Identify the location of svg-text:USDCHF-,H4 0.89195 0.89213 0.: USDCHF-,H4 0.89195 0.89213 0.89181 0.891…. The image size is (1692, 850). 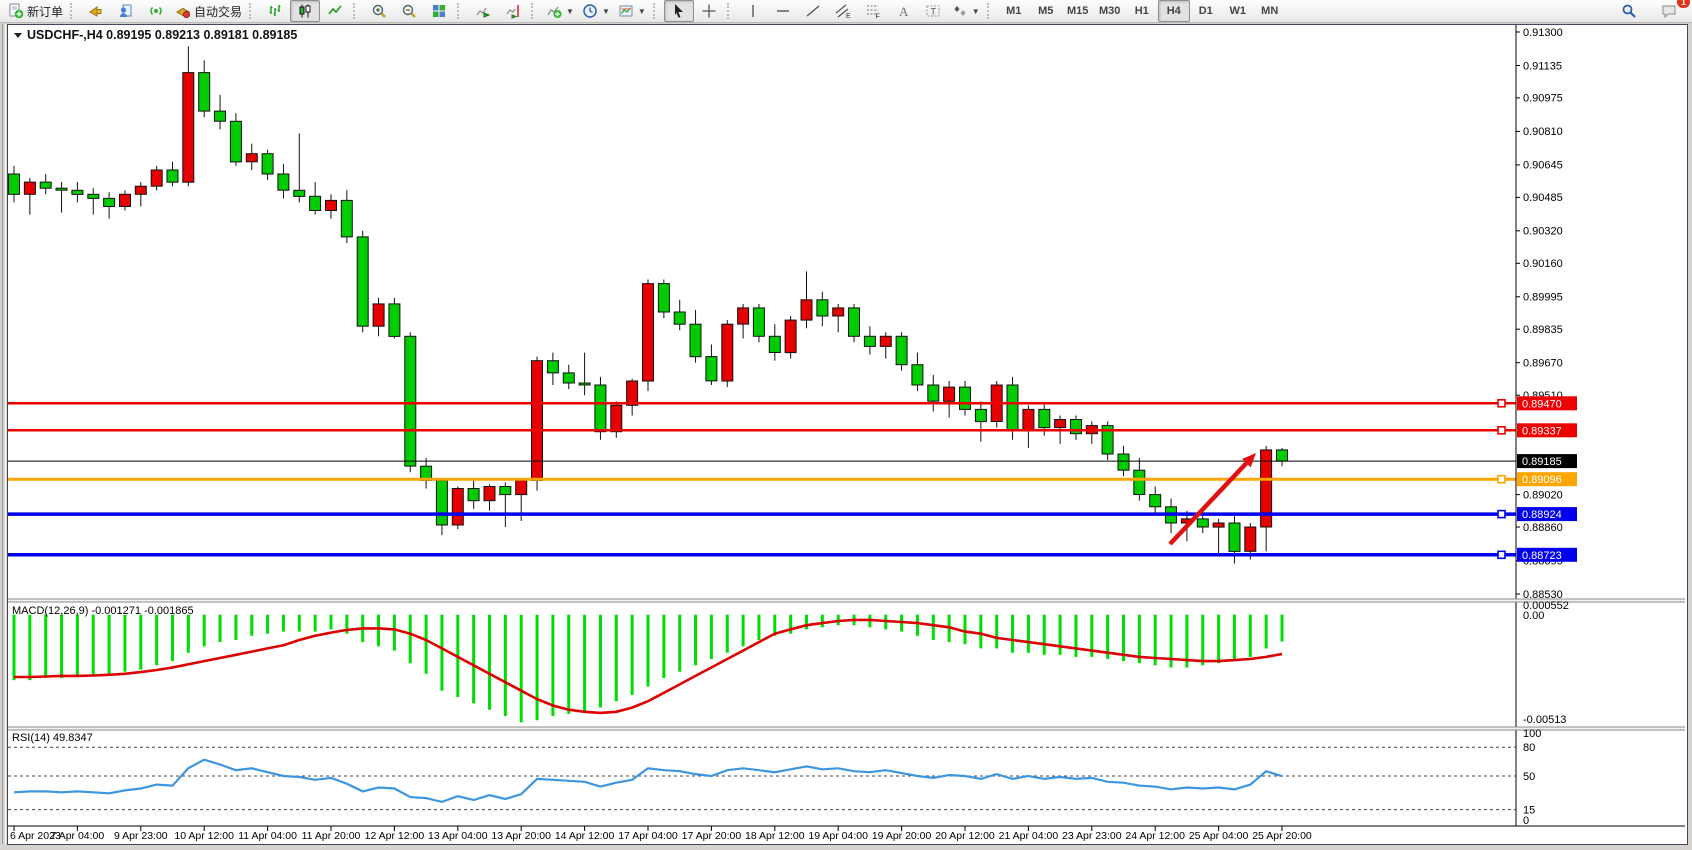
(162, 35).